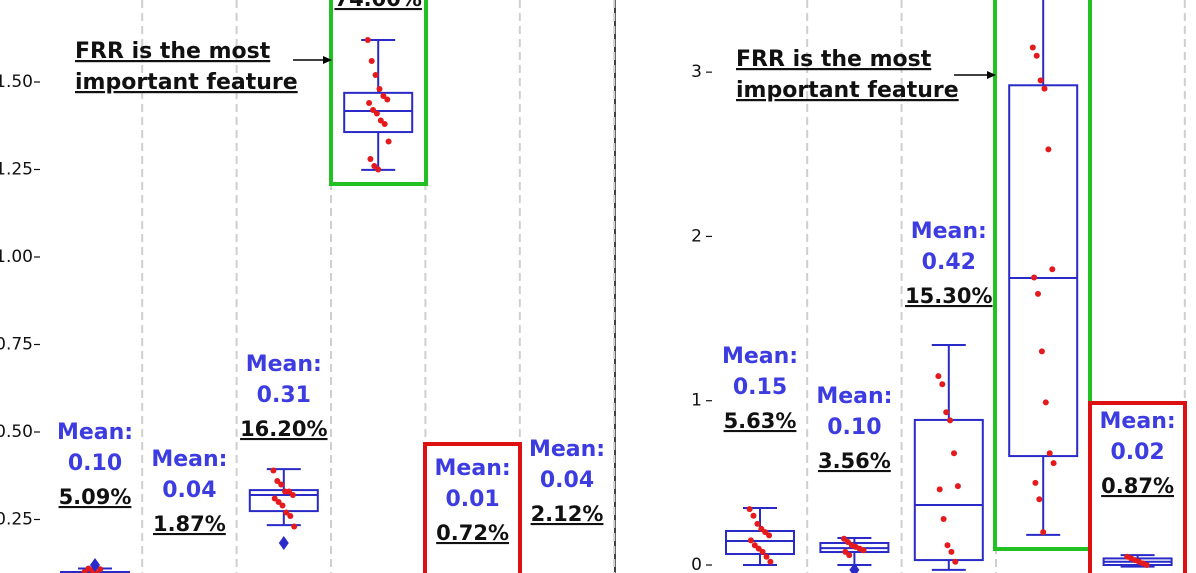 The width and height of the screenshot is (1196, 573). I want to click on percent-label: 3.56%, so click(854, 461).